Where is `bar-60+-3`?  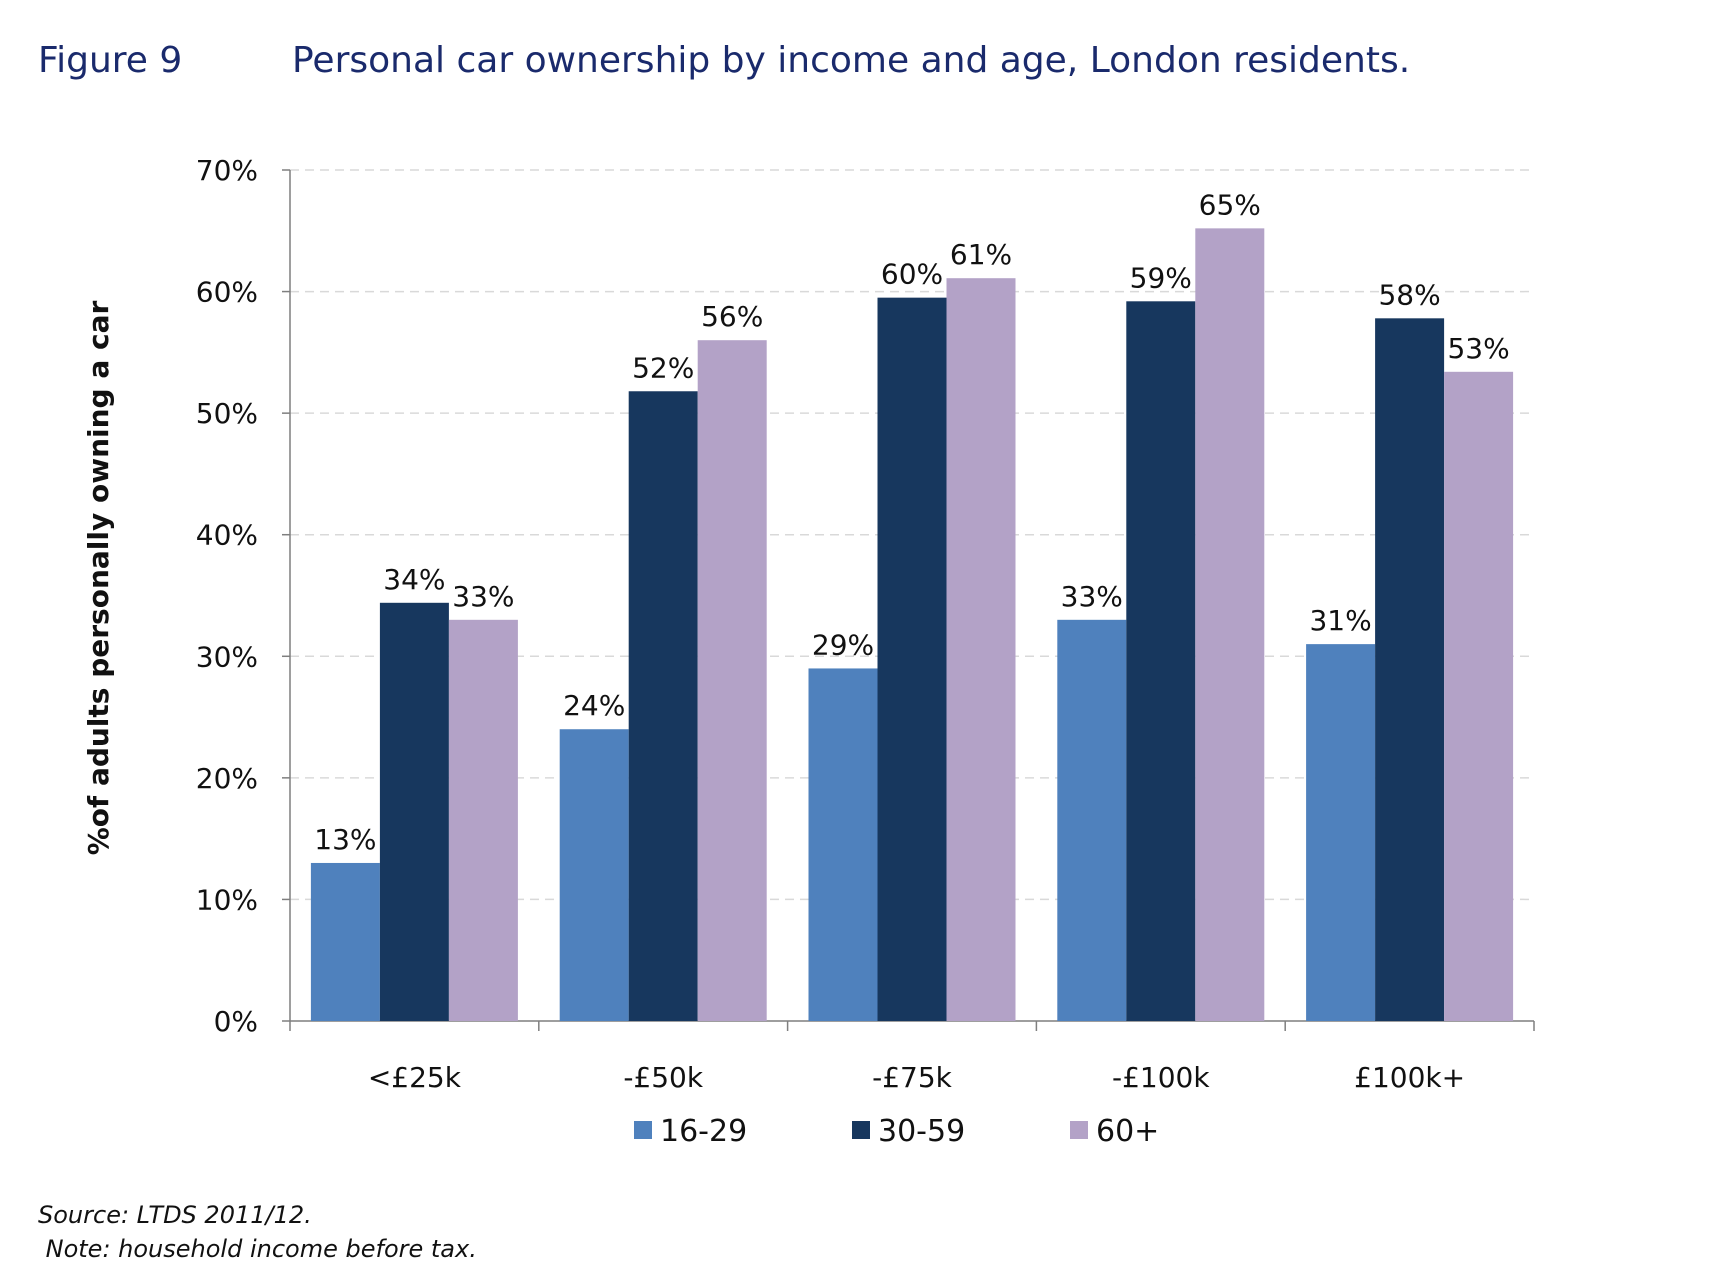
bar-60+-3 is located at coordinates (1230, 625).